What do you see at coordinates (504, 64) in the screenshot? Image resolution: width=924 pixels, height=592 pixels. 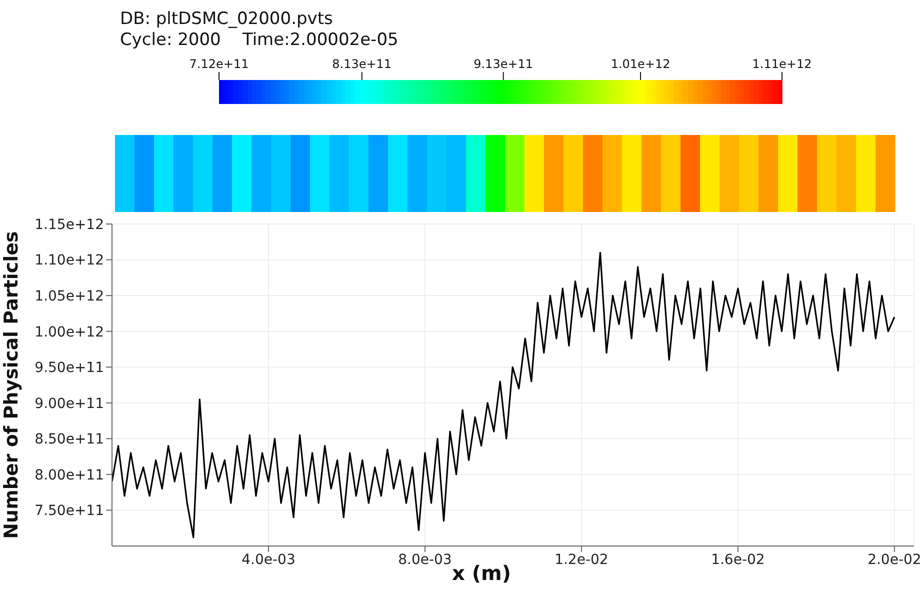 I see `color-bar-label: 9.13e+11` at bounding box center [504, 64].